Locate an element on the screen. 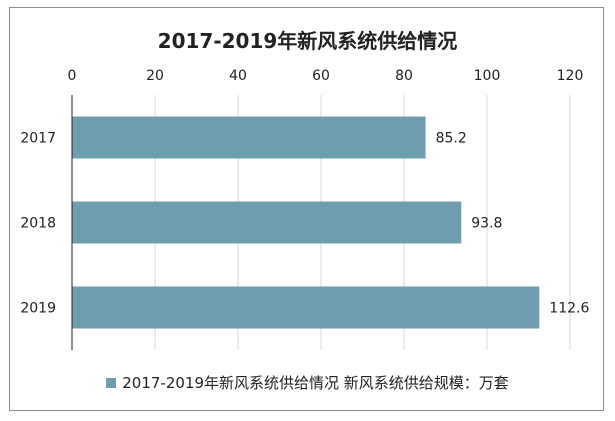 Image resolution: width=615 pixels, height=421 pixels. category-label-2017: 2017 is located at coordinates (38, 139).